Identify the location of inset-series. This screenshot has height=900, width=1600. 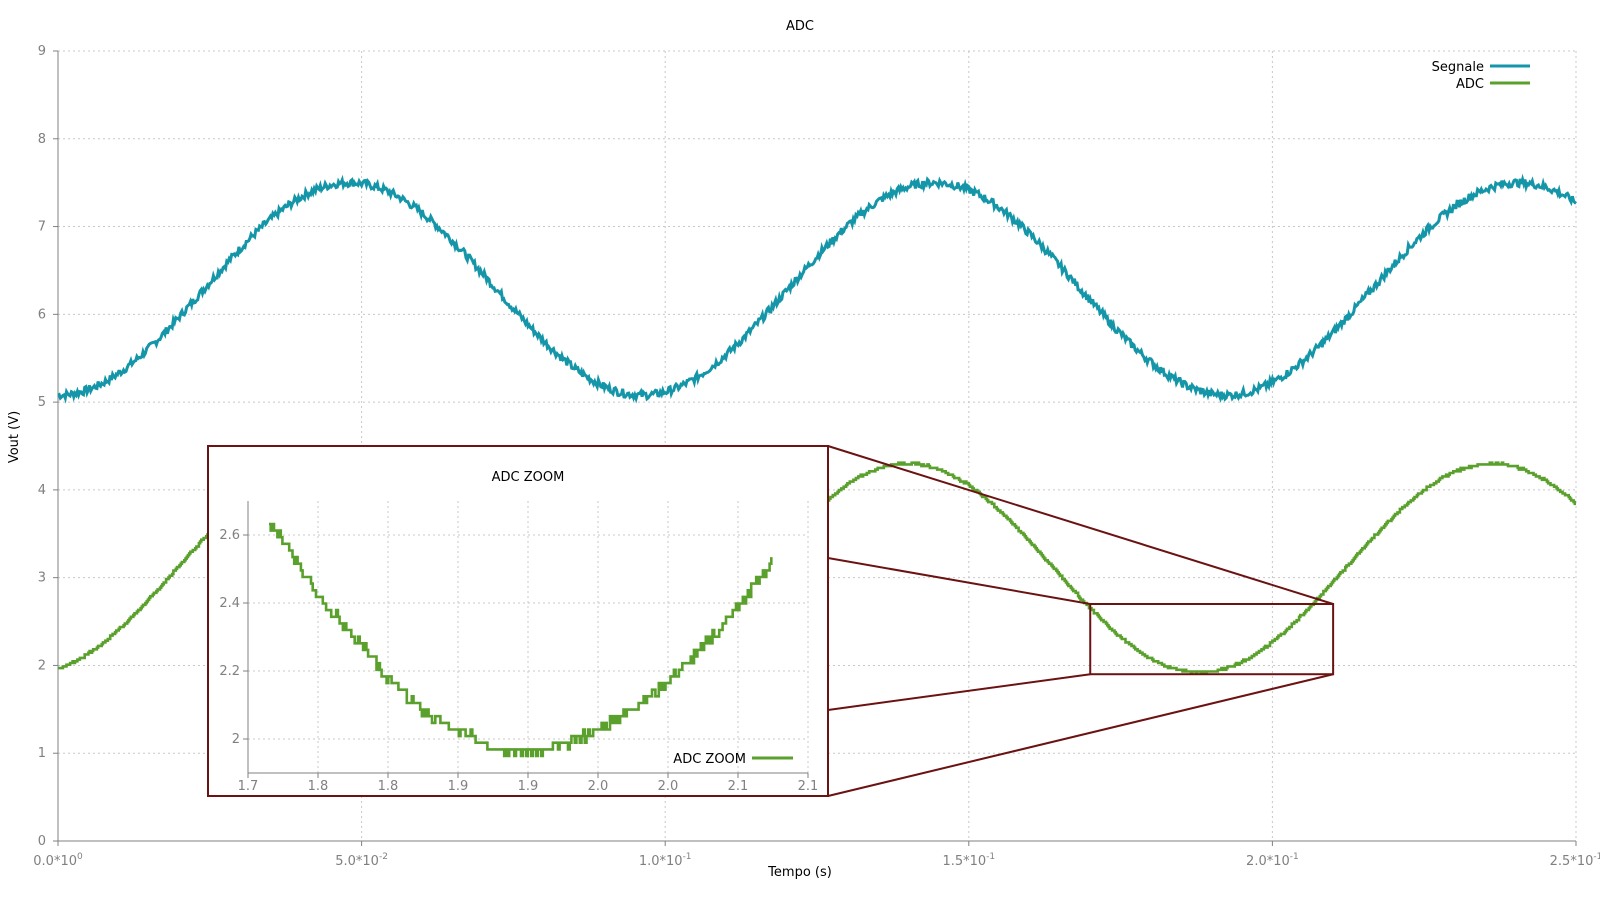
(521, 640).